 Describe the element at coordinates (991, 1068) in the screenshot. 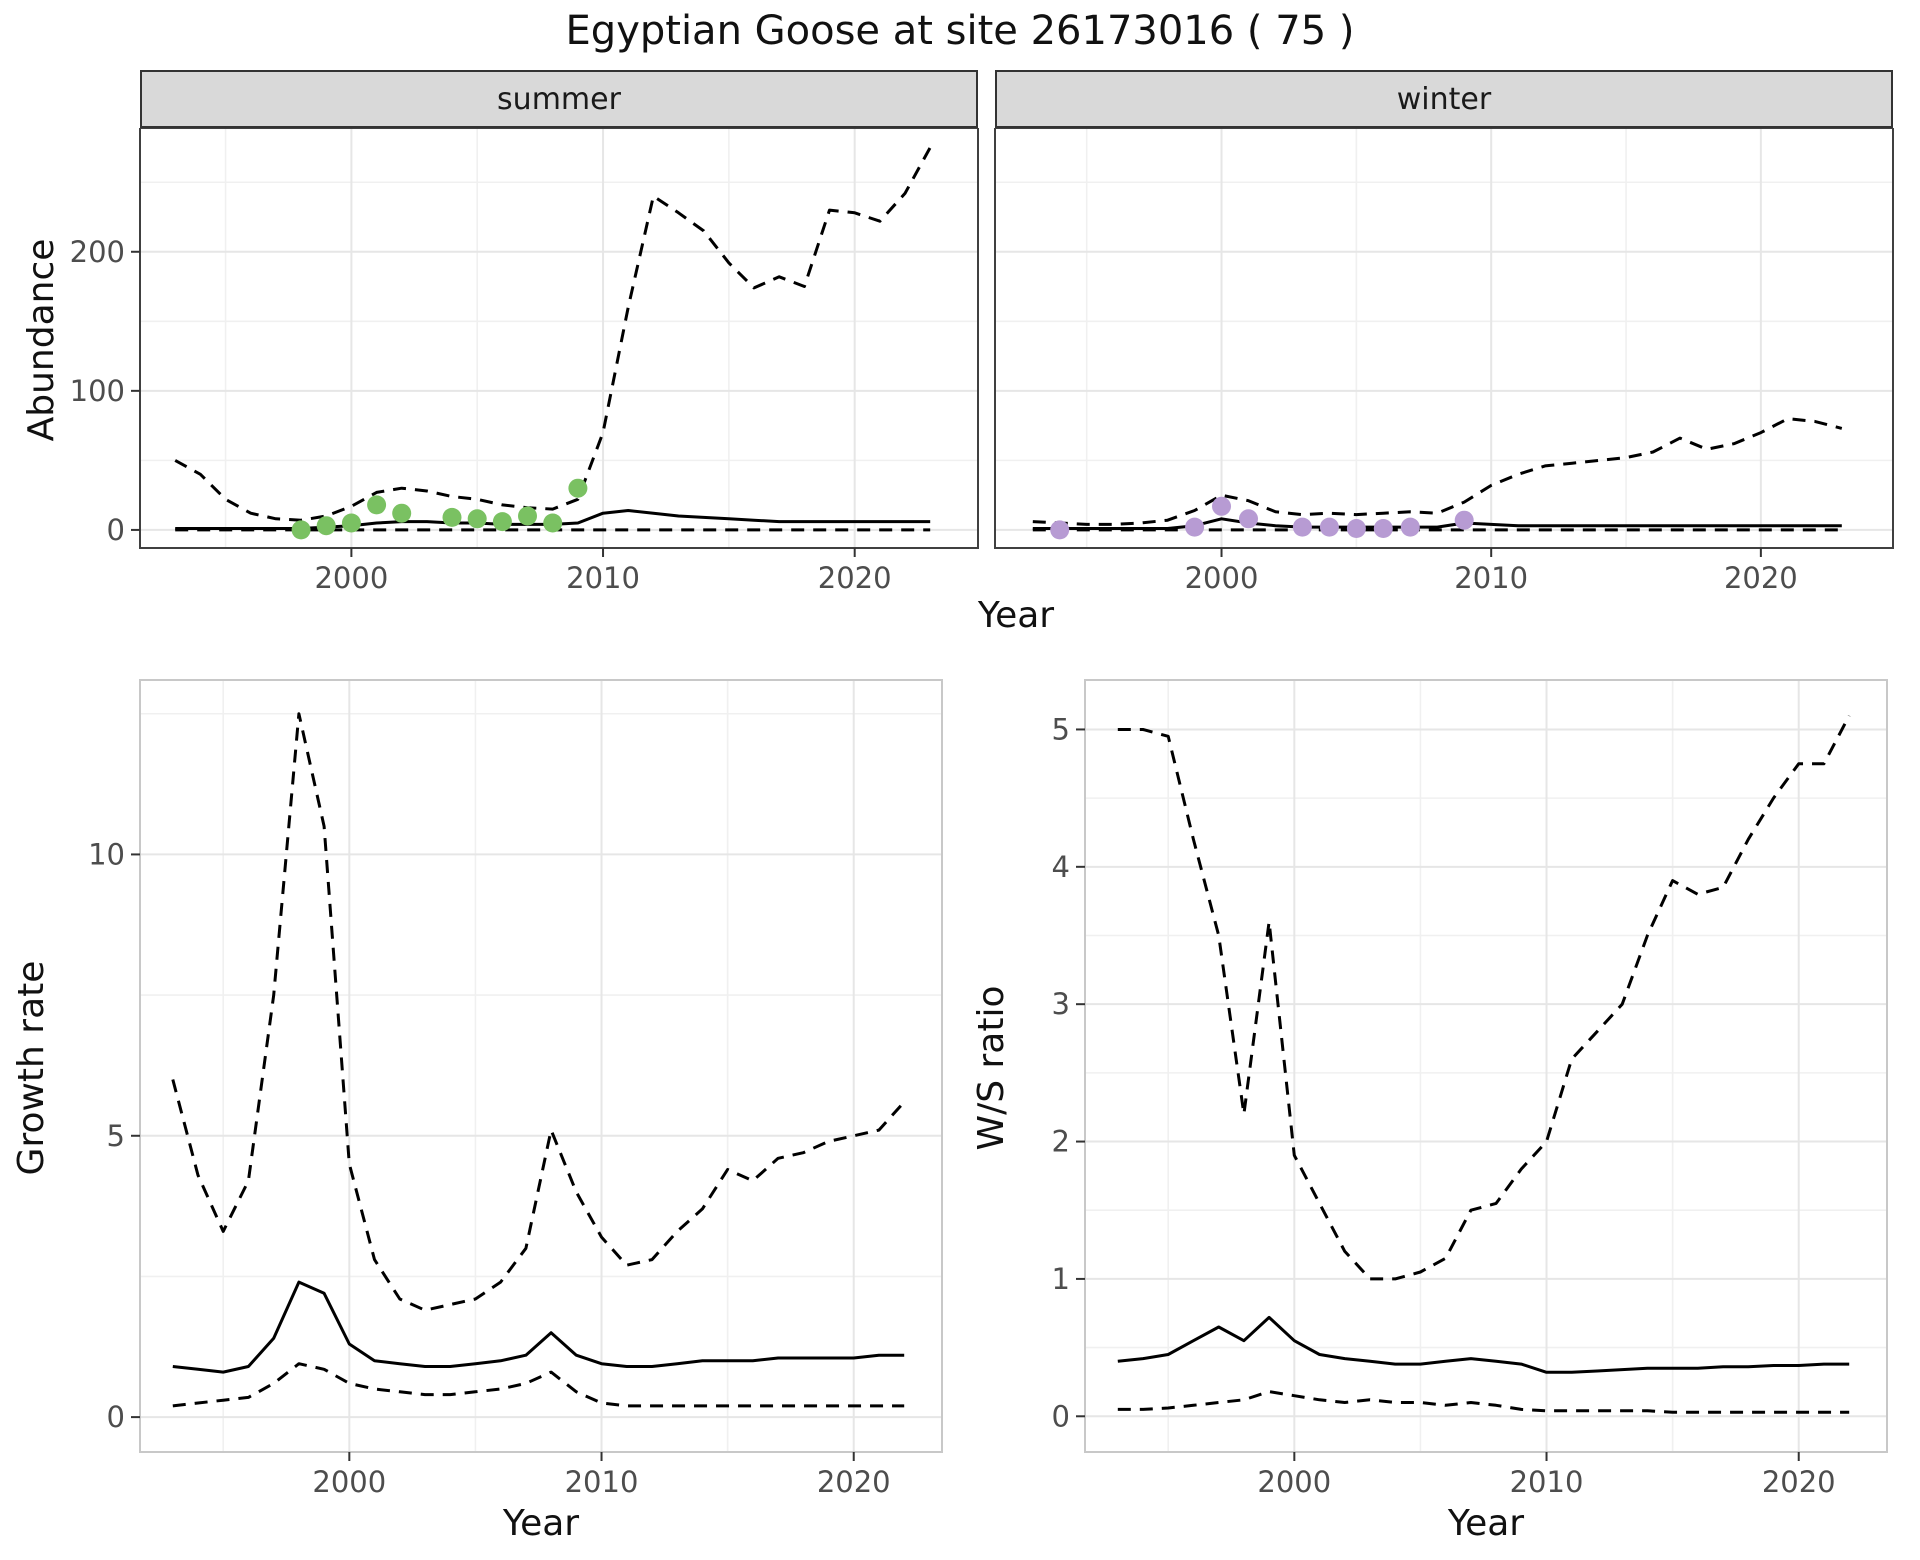

I see `ws-ratio-y-axis-title: W/S ratio` at that location.